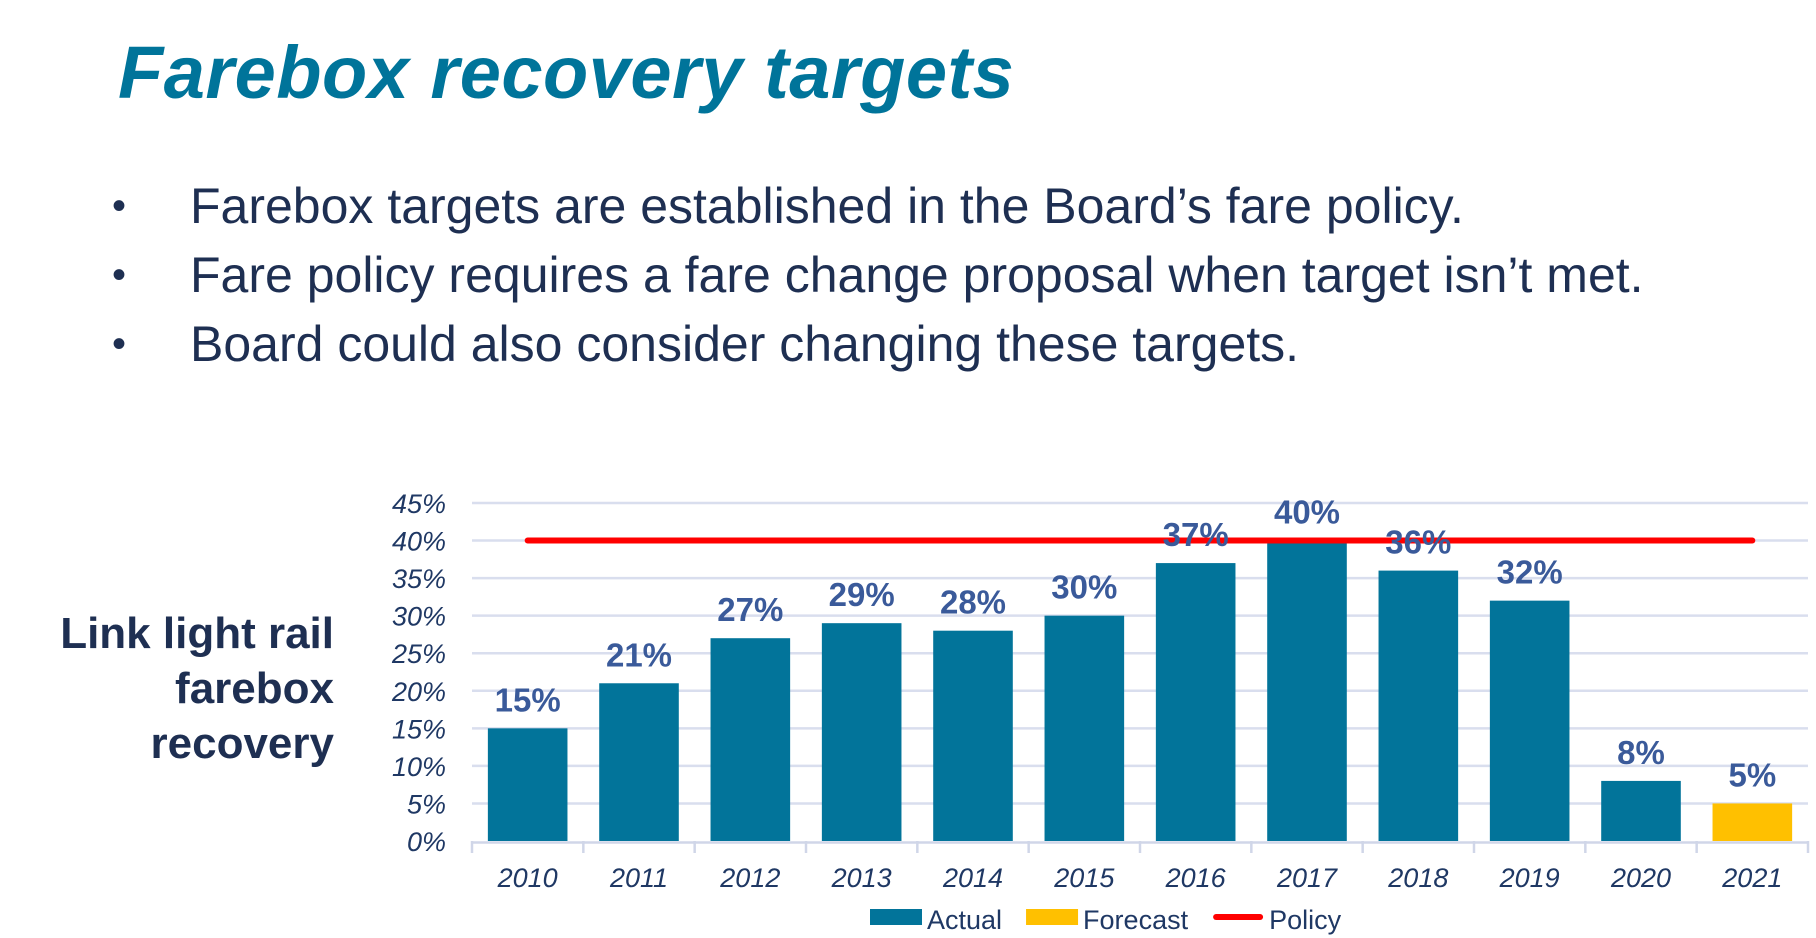 Image resolution: width=1816 pixels, height=938 pixels. What do you see at coordinates (964, 920) in the screenshot?
I see `legend-label: Actual` at bounding box center [964, 920].